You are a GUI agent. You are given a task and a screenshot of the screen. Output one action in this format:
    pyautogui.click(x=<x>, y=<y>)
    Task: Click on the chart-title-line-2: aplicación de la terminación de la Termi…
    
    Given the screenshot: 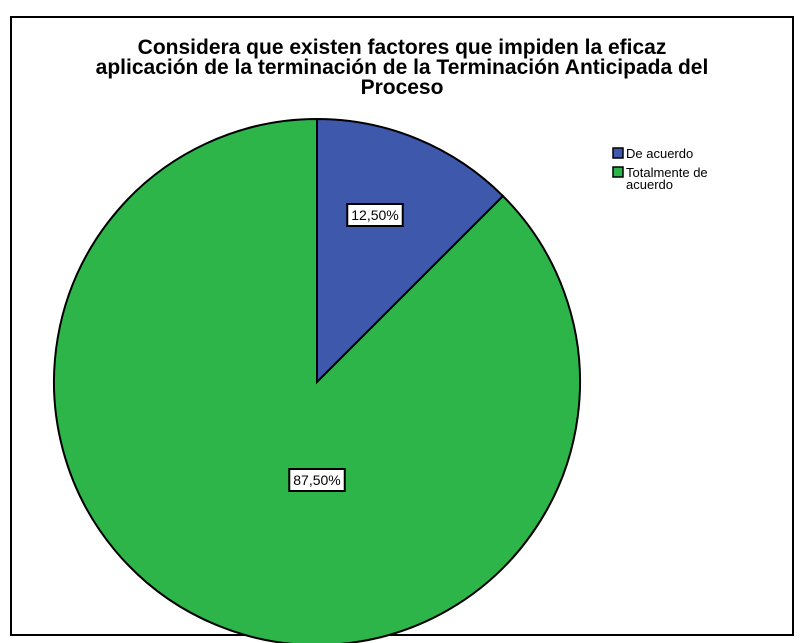 What is the action you would take?
    pyautogui.click(x=402, y=67)
    